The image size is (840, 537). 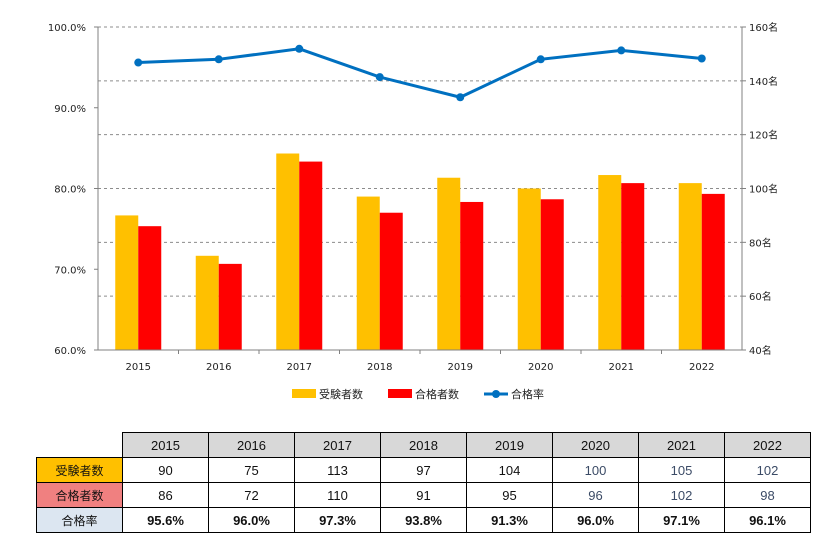 I want to click on row-label-applicants: 受験者数, so click(x=79, y=470).